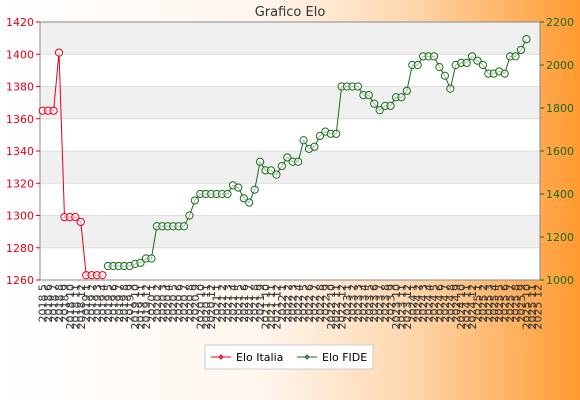 The height and width of the screenshot is (400, 580). Describe the element at coordinates (560, 237) in the screenshot. I see `right-tick-label: 1200` at that location.